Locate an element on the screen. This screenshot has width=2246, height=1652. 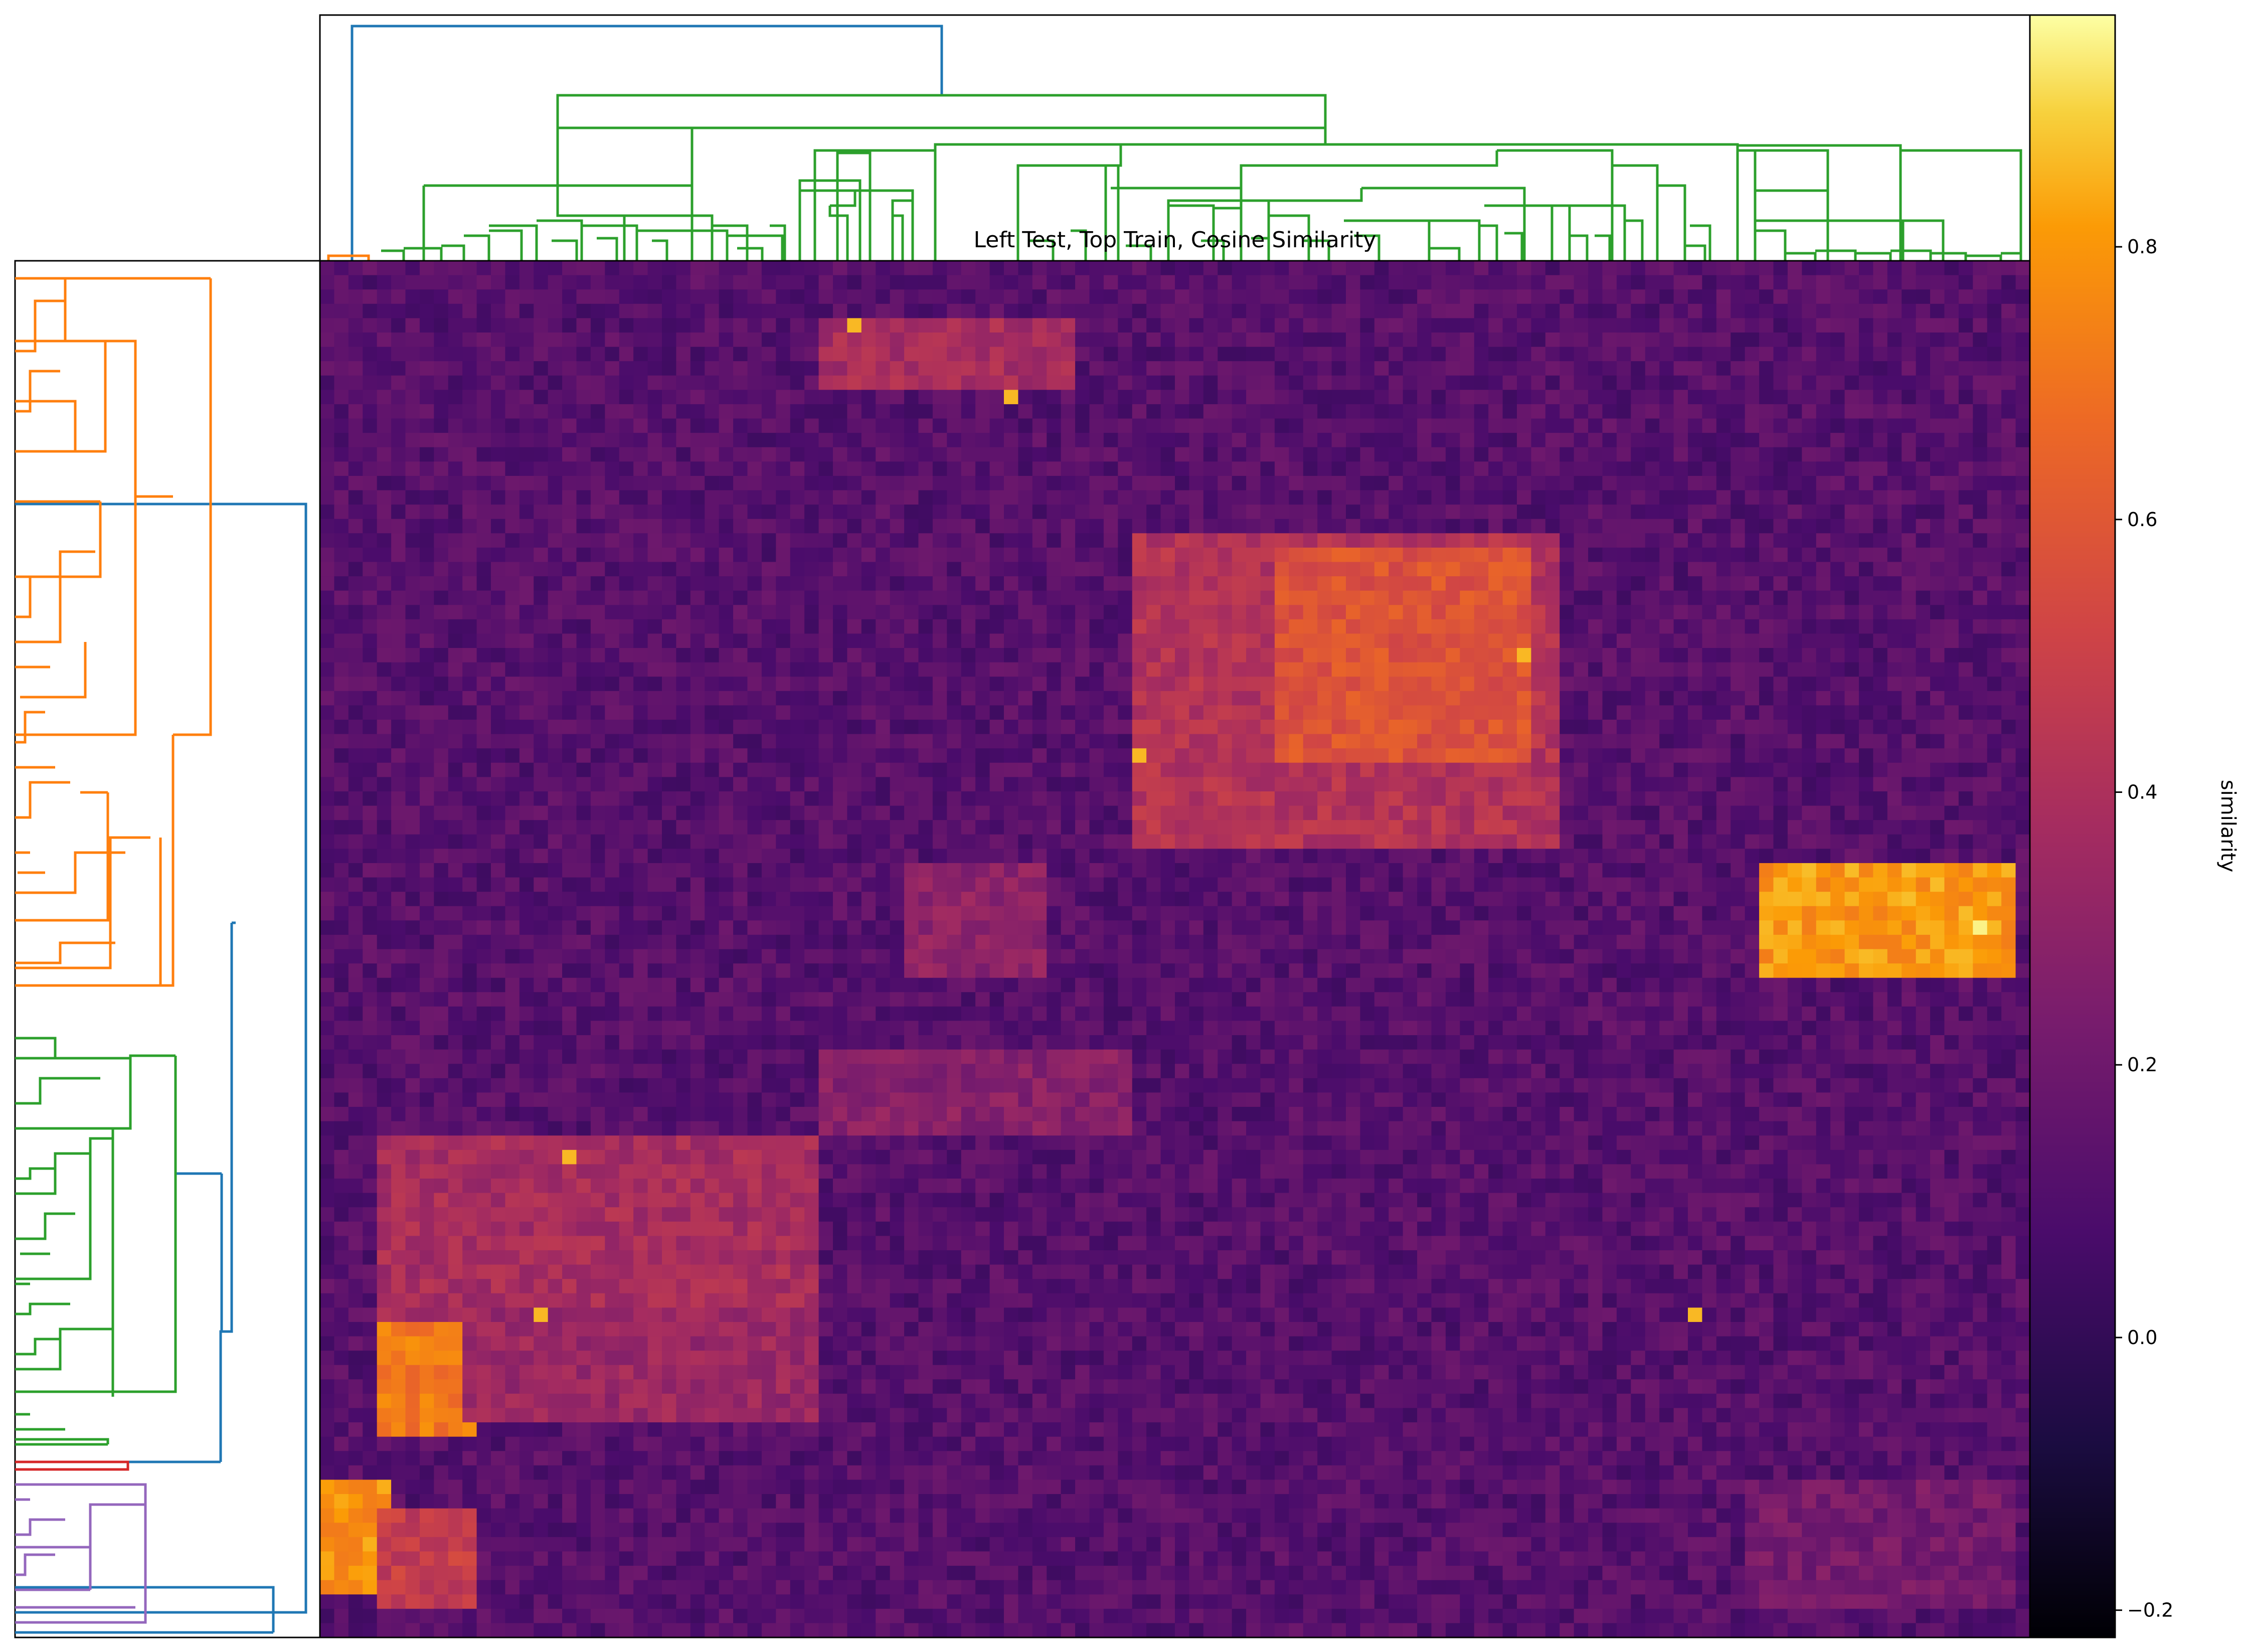
left-dendrogram is located at coordinates (167, 949).